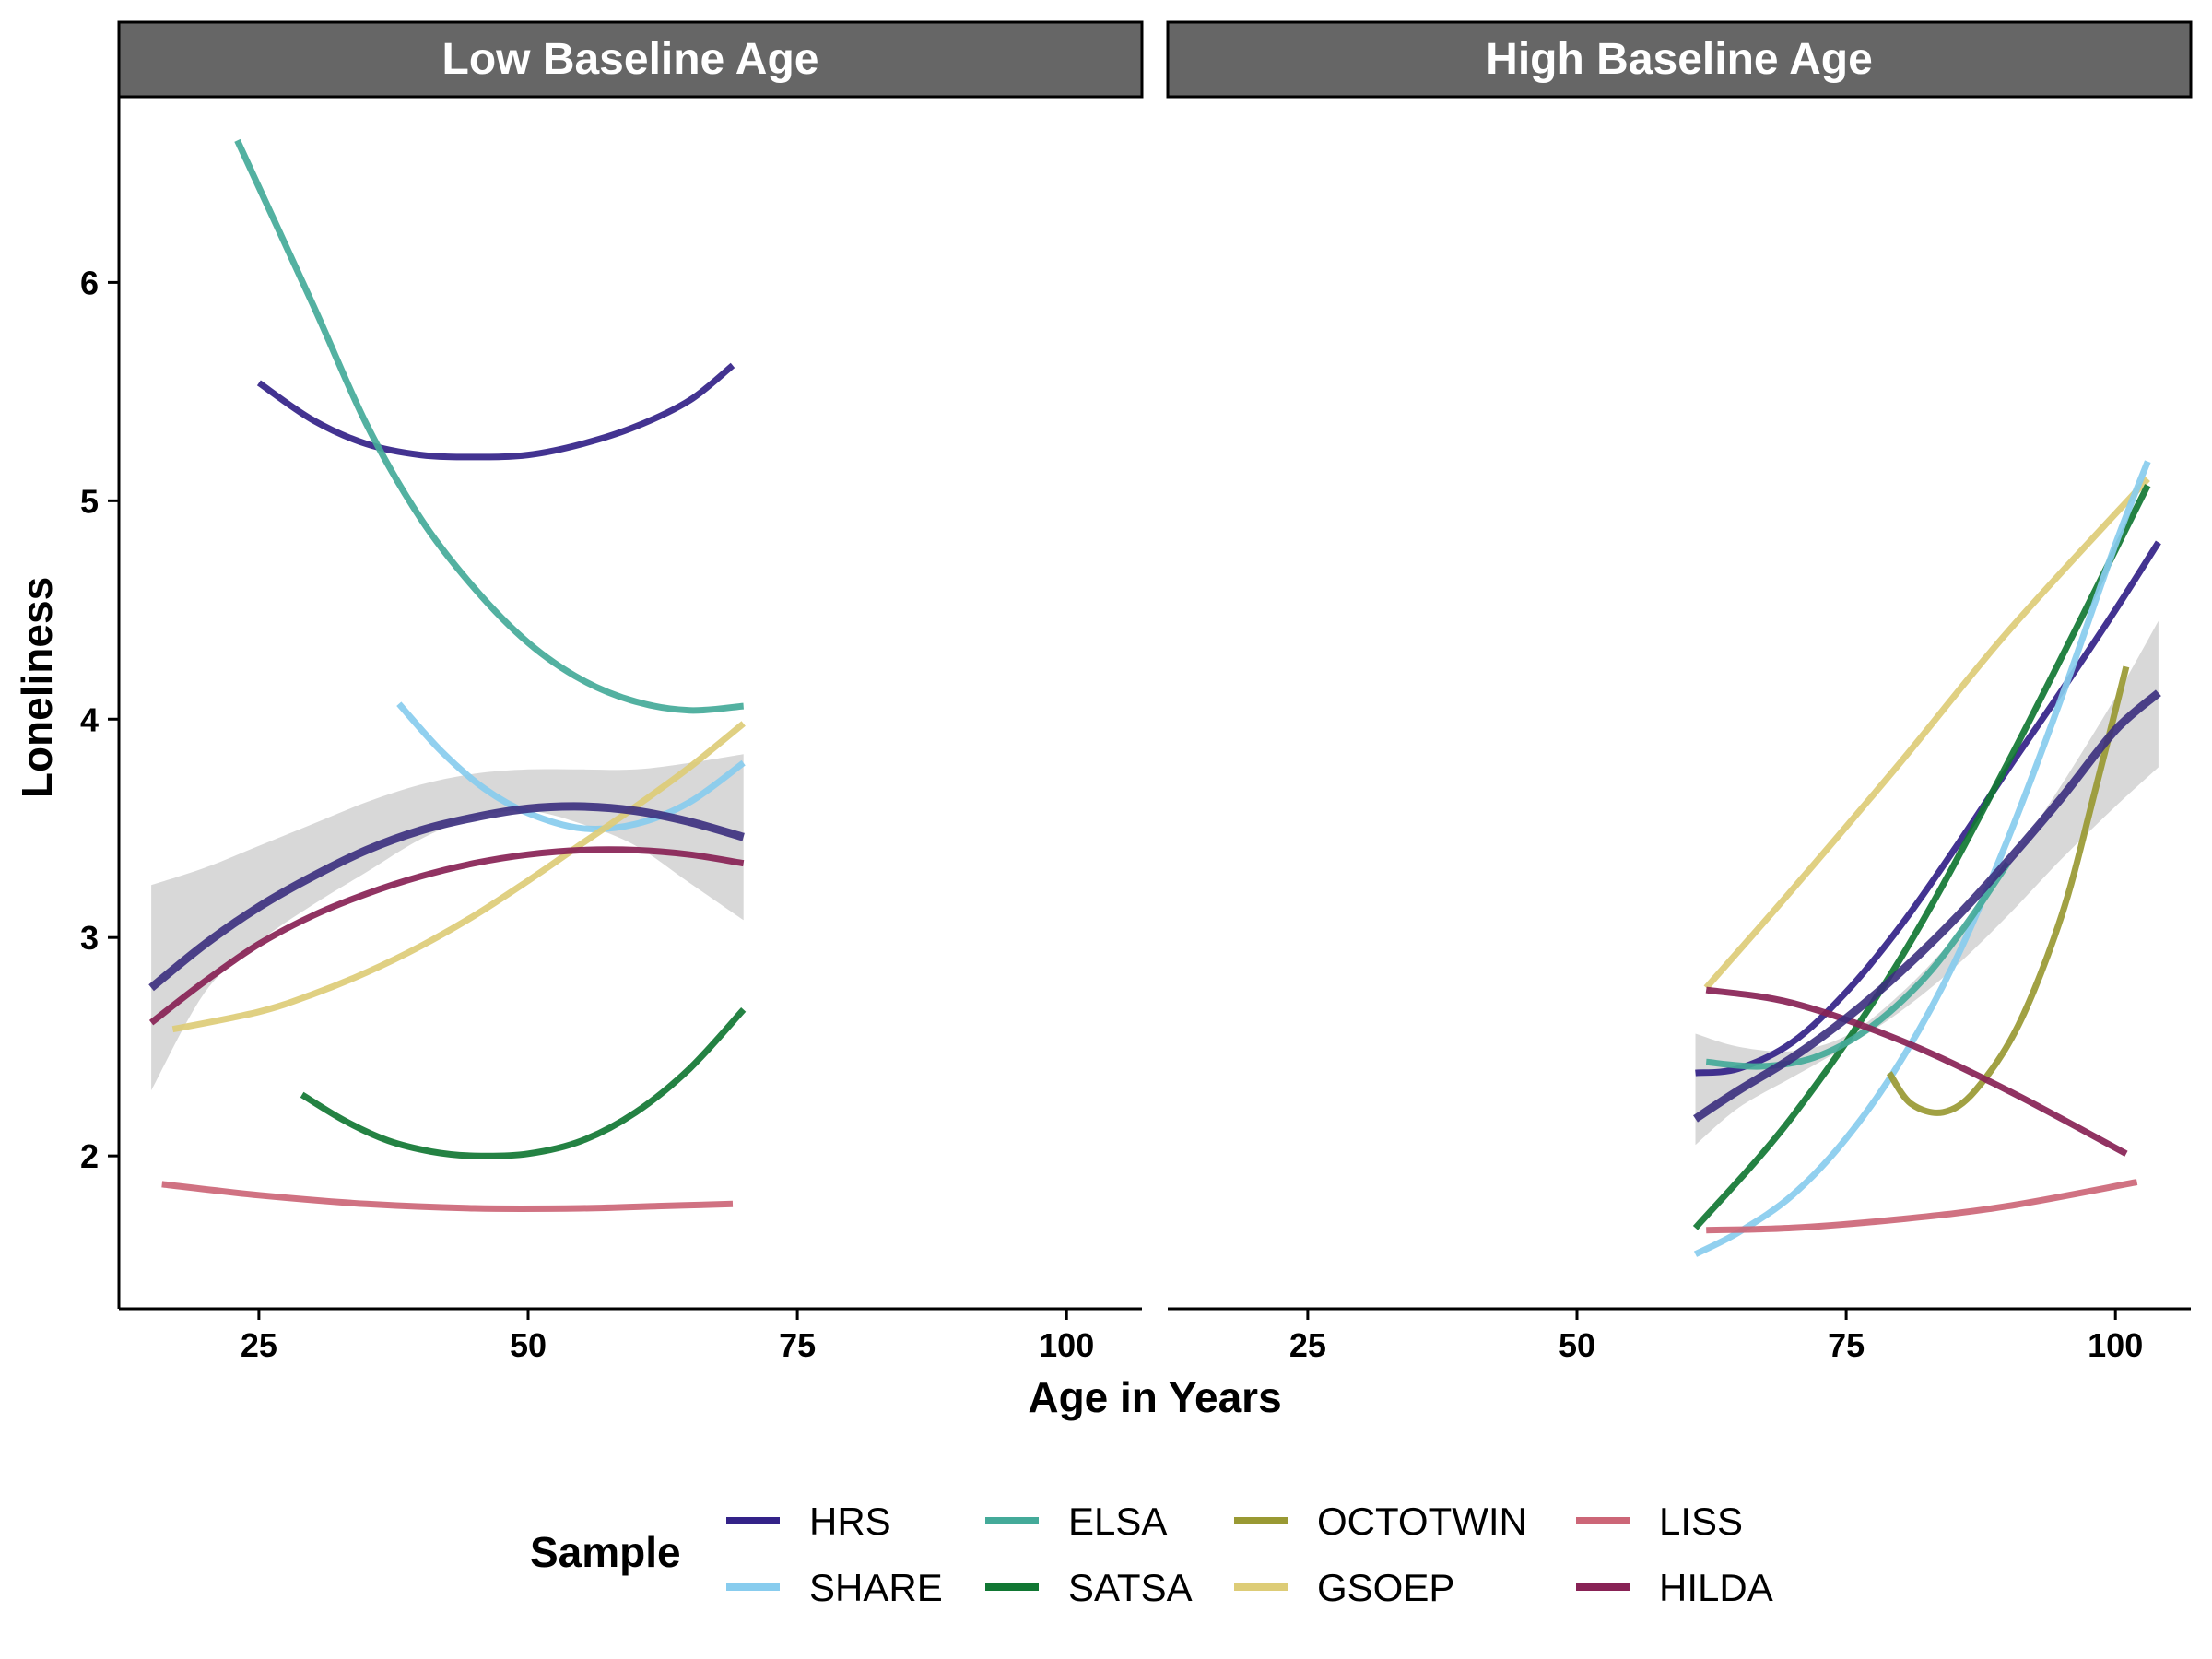 The height and width of the screenshot is (1659, 2212). What do you see at coordinates (1117, 1521) in the screenshot?
I see `legend-label: ELSA` at bounding box center [1117, 1521].